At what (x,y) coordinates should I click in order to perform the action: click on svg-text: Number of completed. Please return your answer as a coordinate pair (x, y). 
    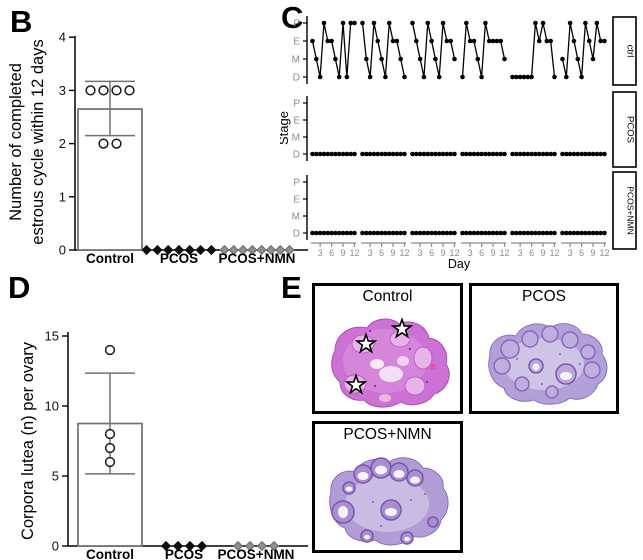
    Looking at the image, I should click on (16, 142).